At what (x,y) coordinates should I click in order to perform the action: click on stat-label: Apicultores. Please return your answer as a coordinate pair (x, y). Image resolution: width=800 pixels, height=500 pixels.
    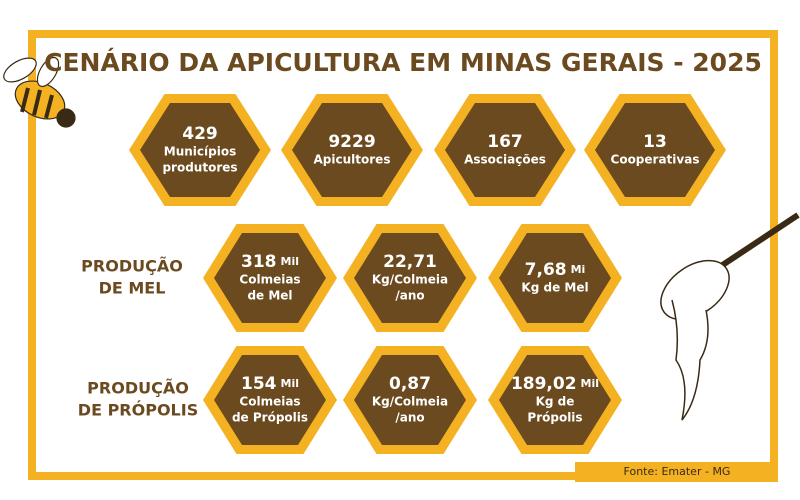
    Looking at the image, I should click on (352, 160).